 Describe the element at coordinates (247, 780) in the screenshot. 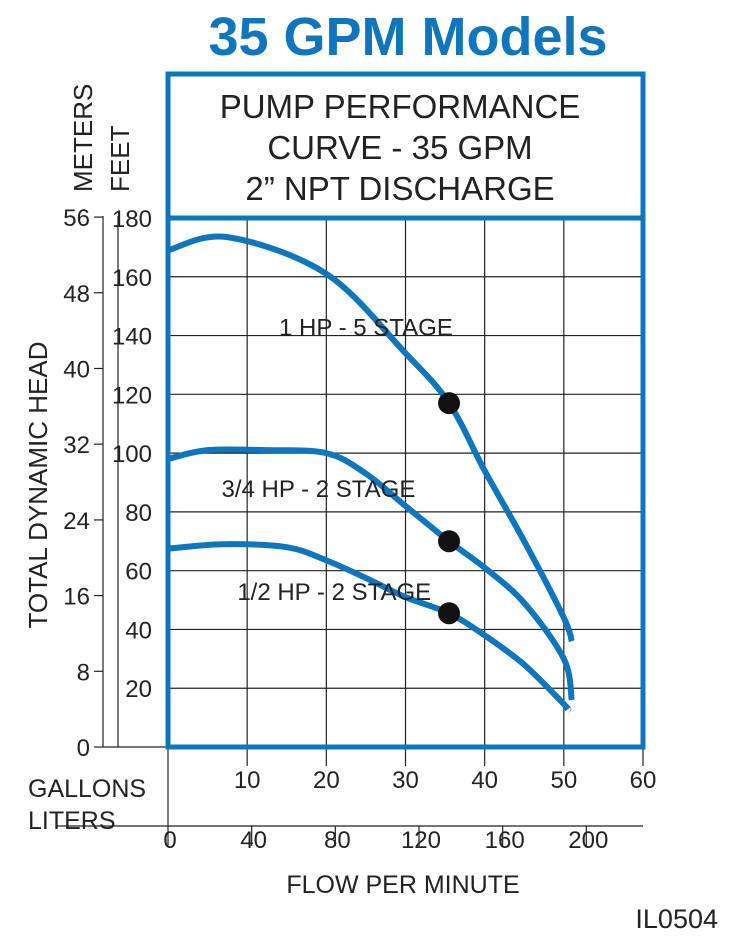

I see `gallon-tick-label: 10` at that location.